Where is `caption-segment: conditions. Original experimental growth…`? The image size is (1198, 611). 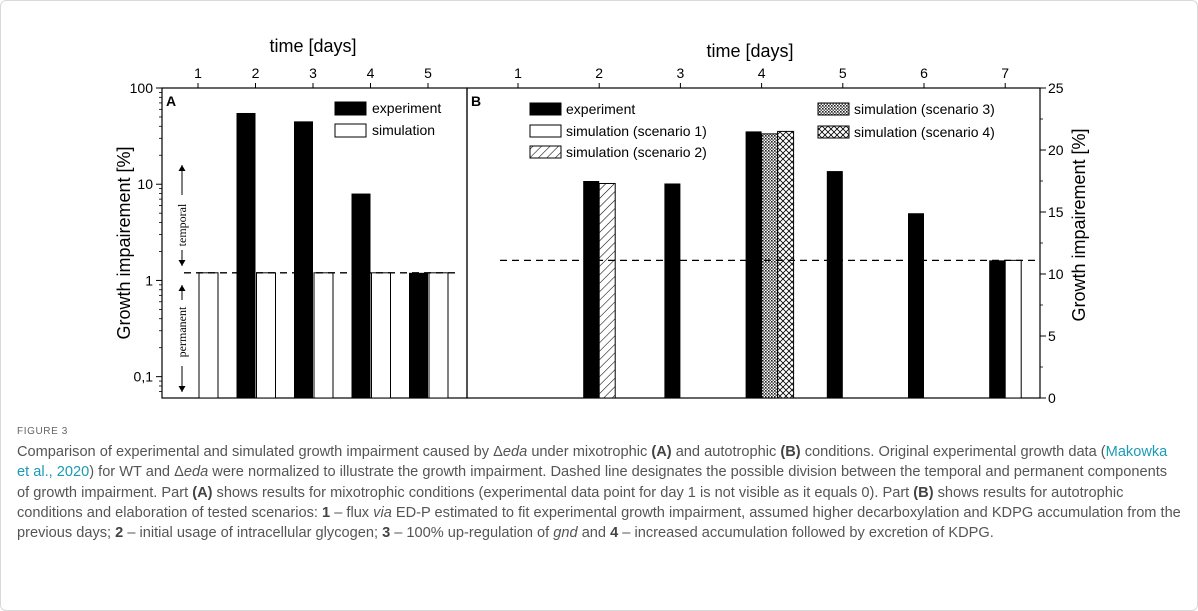 caption-segment: conditions. Original experimental growth… is located at coordinates (953, 452).